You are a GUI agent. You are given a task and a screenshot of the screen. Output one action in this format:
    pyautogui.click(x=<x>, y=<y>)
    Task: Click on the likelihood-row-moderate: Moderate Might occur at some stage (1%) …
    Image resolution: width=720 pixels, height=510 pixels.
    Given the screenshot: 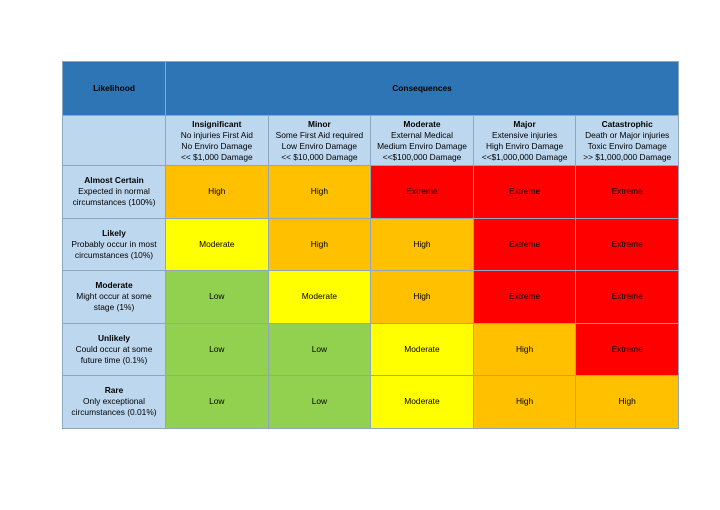 What is the action you would take?
    pyautogui.click(x=371, y=297)
    